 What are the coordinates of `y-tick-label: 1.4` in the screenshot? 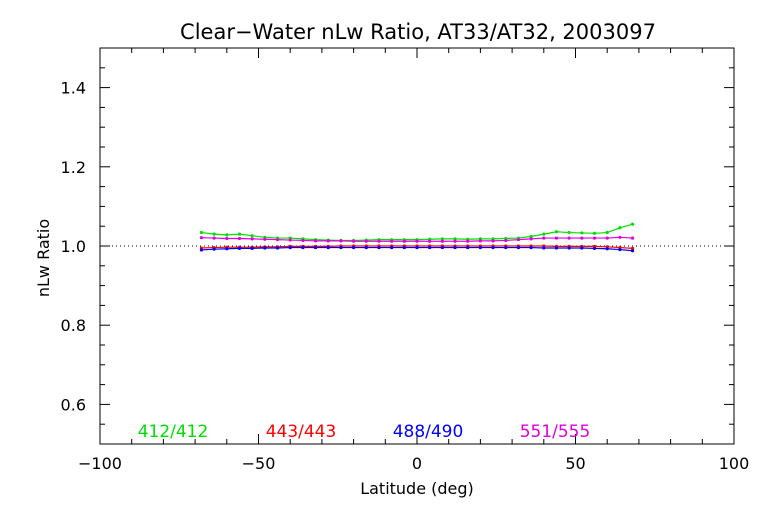 It's located at (73, 88).